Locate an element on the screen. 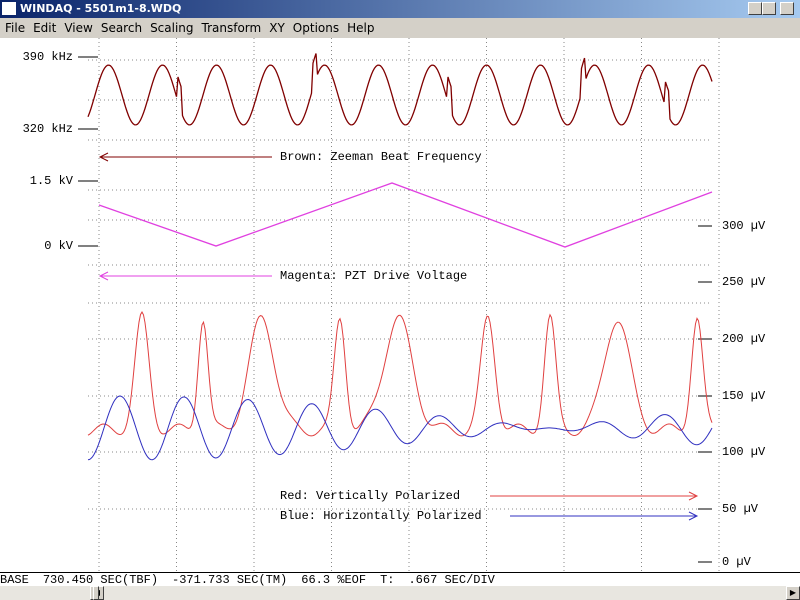 Image resolution: width=800 pixels, height=600 pixels. menu-item: File is located at coordinates (15, 28).